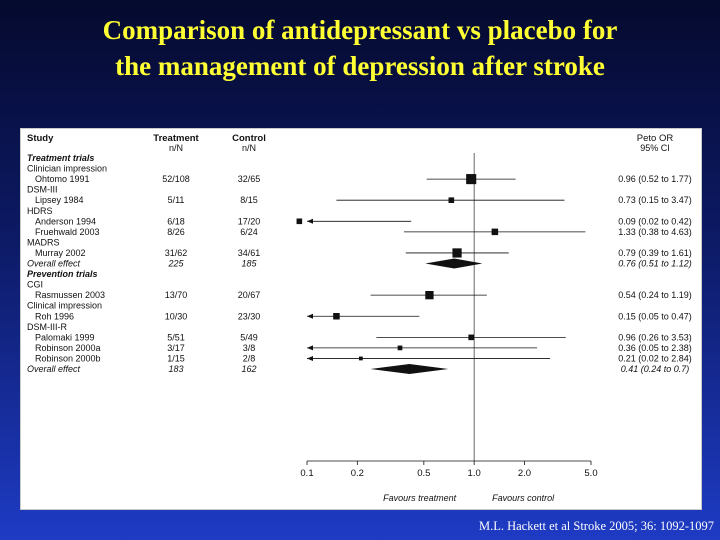  I want to click on subgroup-label: DSM-III, so click(42, 190).